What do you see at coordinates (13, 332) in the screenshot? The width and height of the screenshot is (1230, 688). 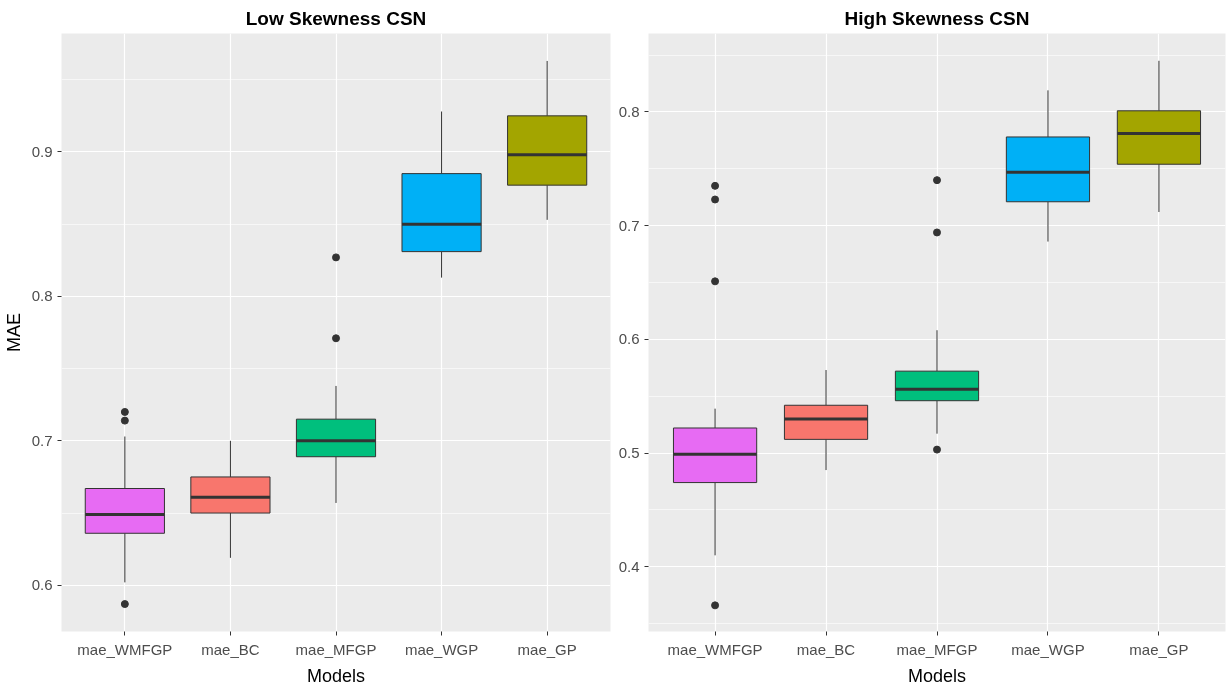 I see `y-axis-title: MAE` at bounding box center [13, 332].